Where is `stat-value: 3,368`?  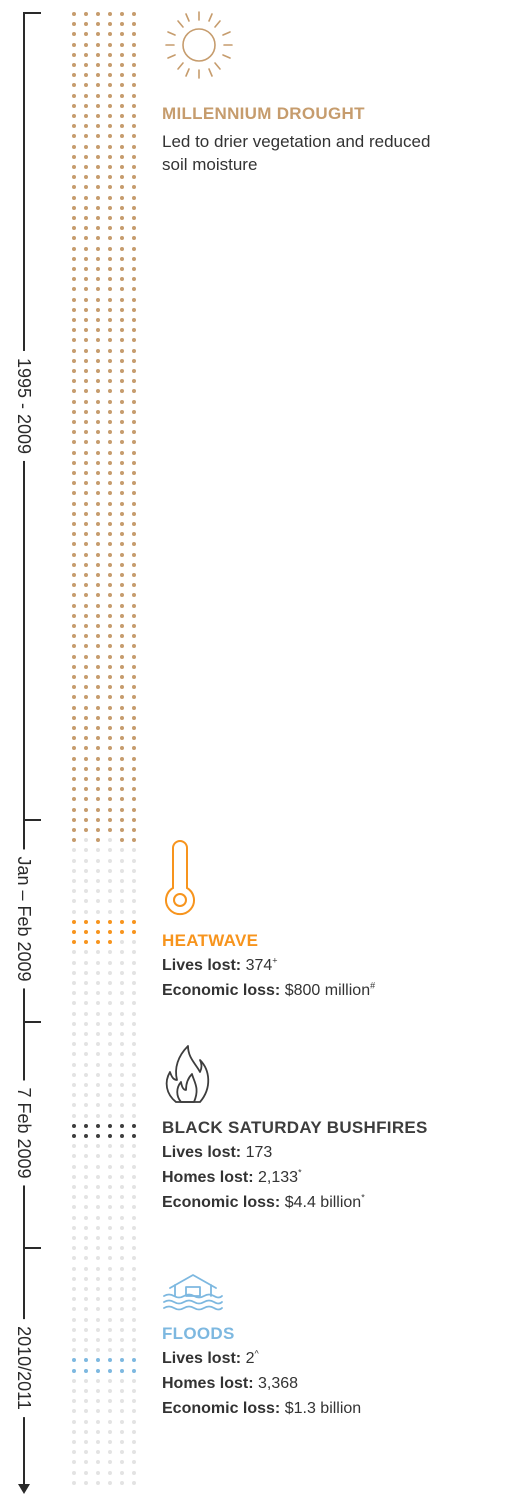
stat-value: 3,368 is located at coordinates (278, 1383).